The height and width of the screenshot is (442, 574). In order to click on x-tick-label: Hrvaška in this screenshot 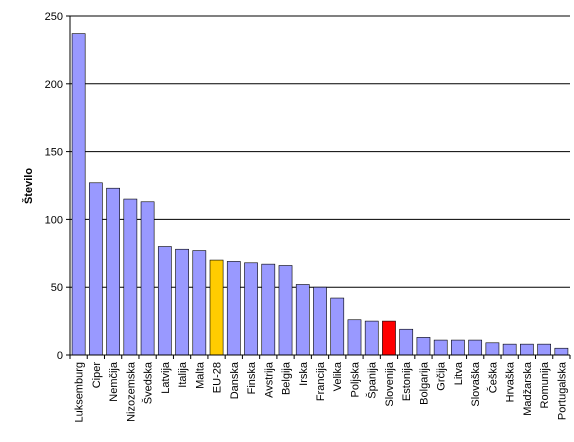, I will do `click(511, 381)`.